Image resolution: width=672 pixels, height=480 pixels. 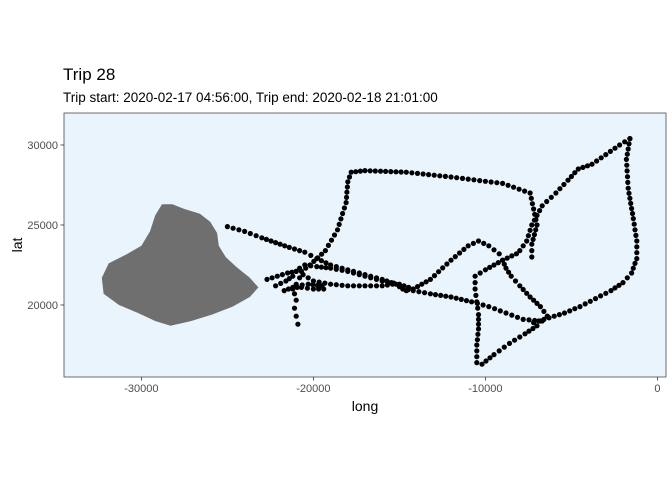 What do you see at coordinates (485, 389) in the screenshot?
I see `x-tick-label: -10000` at bounding box center [485, 389].